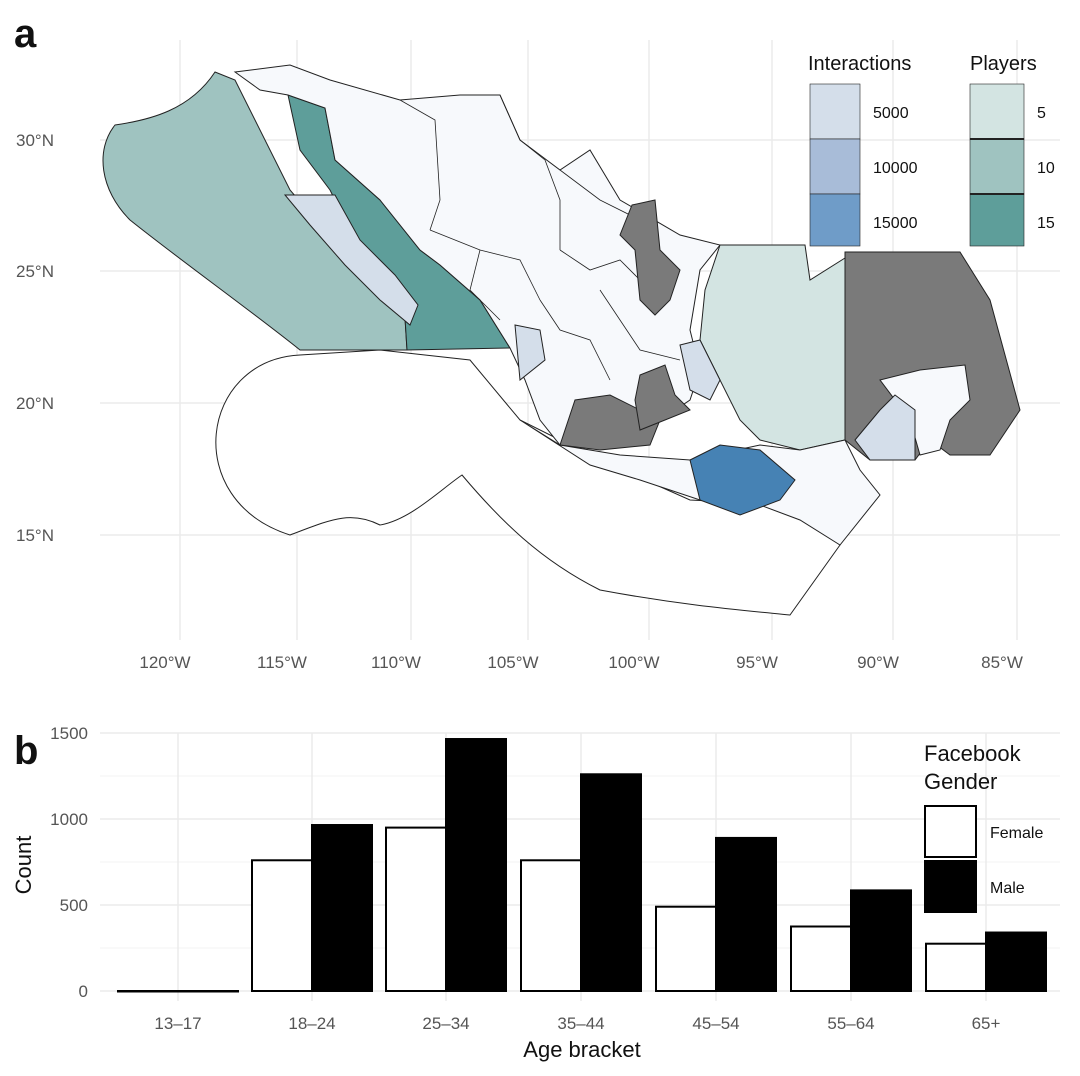 The width and height of the screenshot is (1080, 1076). What do you see at coordinates (396, 662) in the screenshot?
I see `map-lon-tick: 110°W` at bounding box center [396, 662].